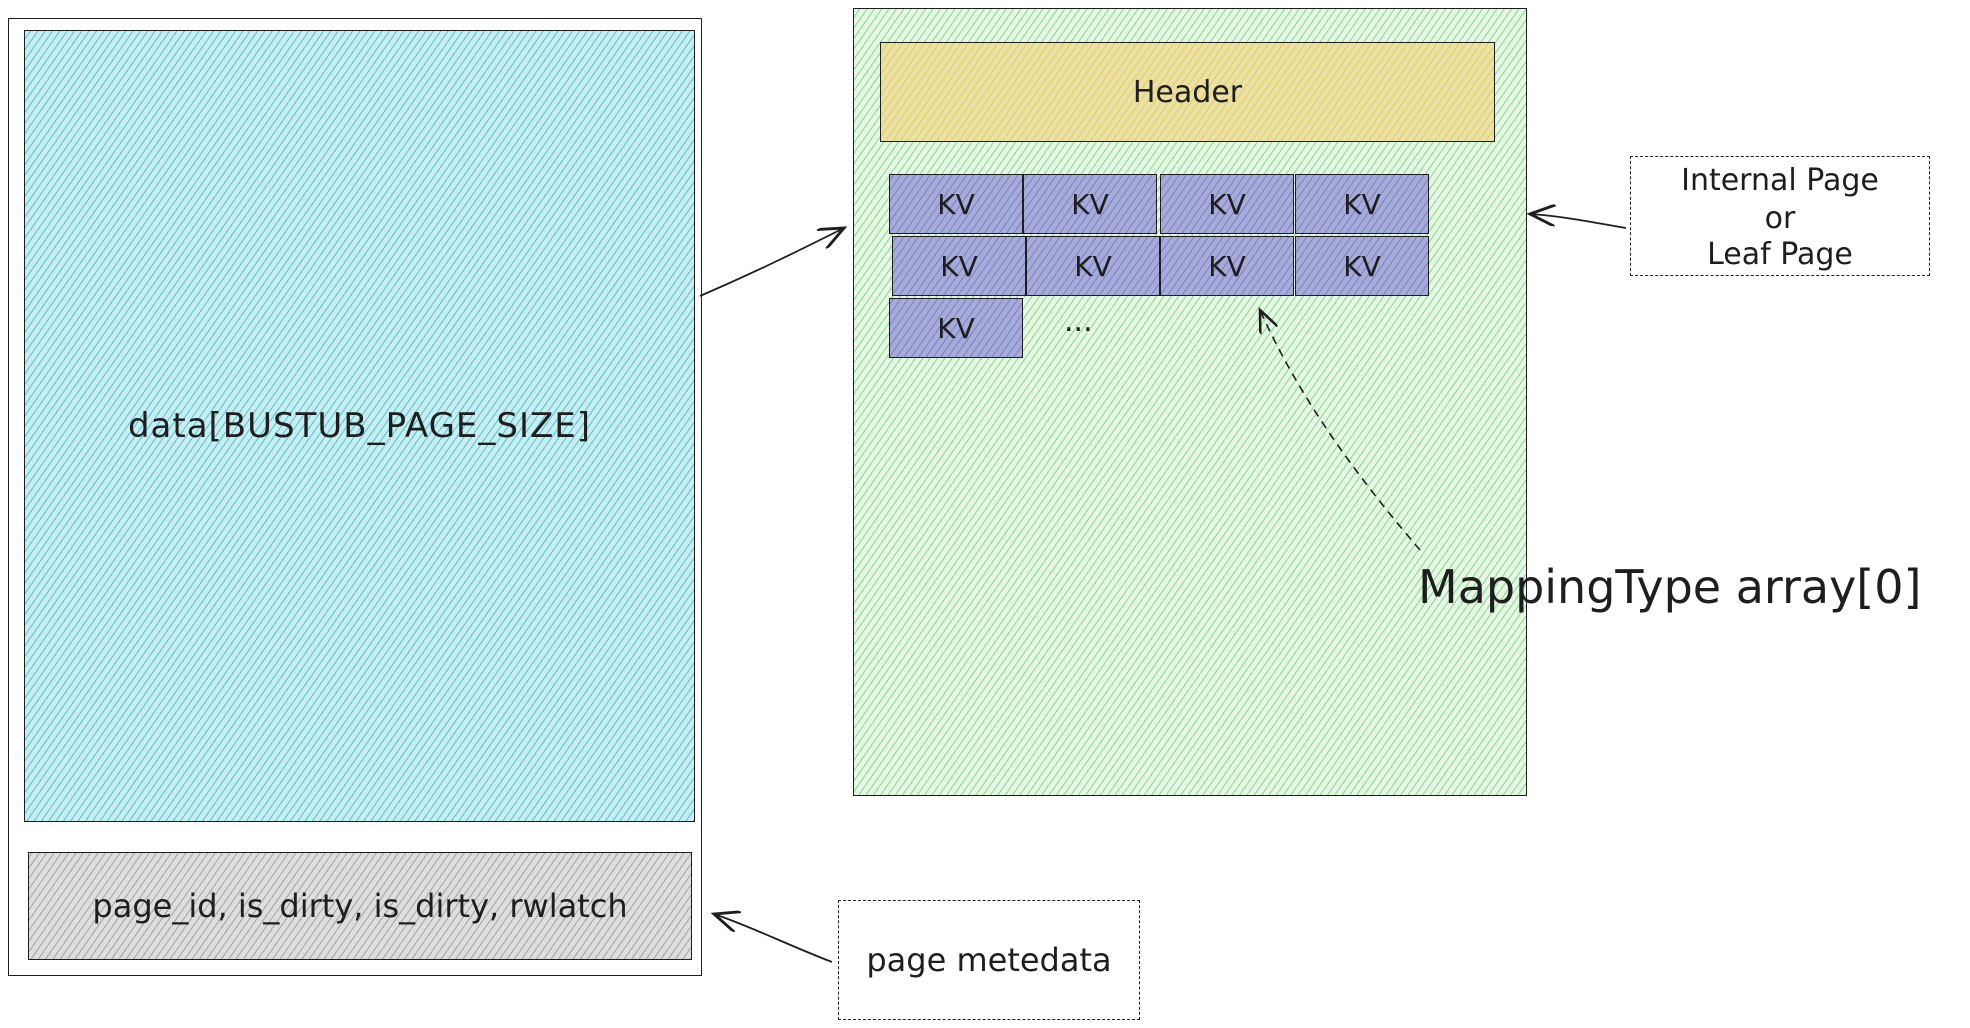 Image resolution: width=1970 pixels, height=1028 pixels. Describe the element at coordinates (1780, 254) in the screenshot. I see `page-type-line-3: Leaf Page` at that location.